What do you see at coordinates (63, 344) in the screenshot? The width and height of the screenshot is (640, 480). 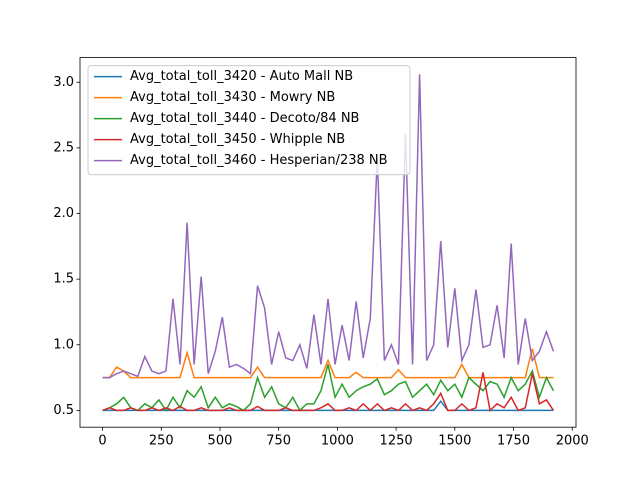 I see `y-tick-label: 1.0` at bounding box center [63, 344].